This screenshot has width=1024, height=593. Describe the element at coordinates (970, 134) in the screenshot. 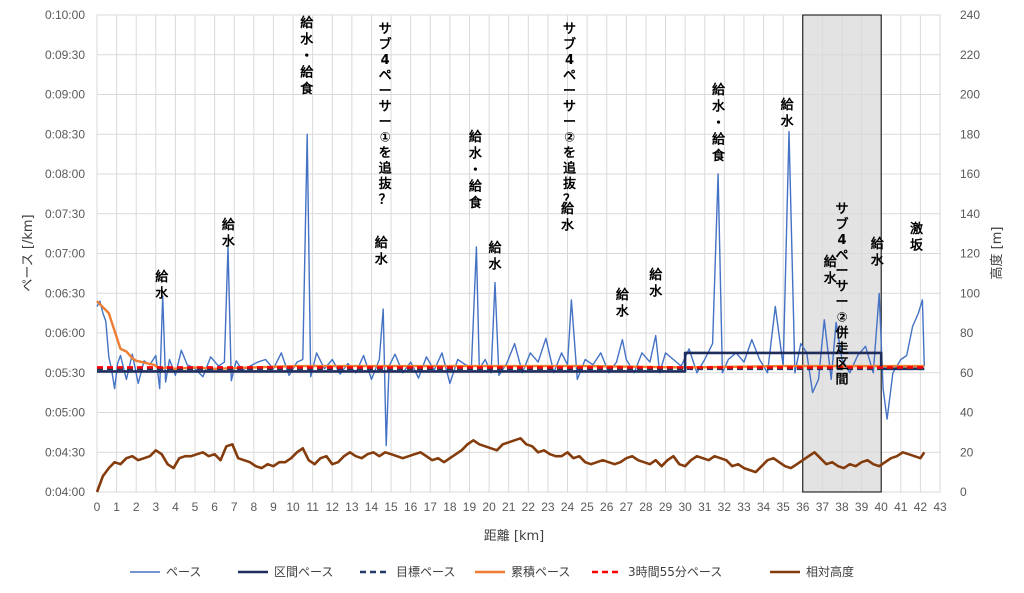

I see `y2-tick-label: 180` at that location.